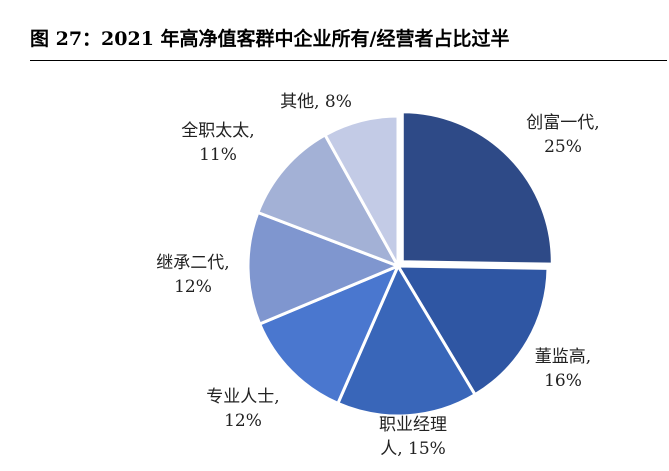  I want to click on slice-label-6-line-1: 全职太太,, so click(217, 131).